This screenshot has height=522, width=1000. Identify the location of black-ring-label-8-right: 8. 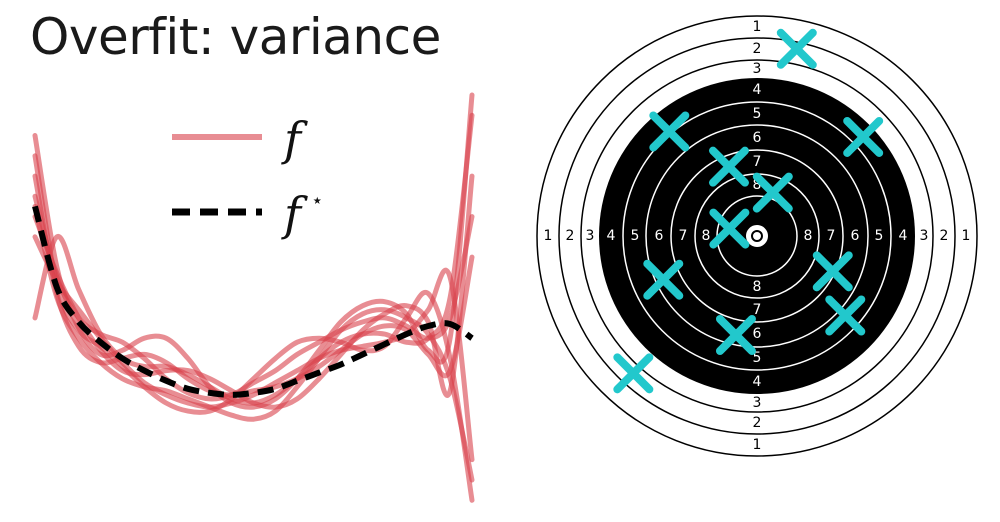
(808, 236).